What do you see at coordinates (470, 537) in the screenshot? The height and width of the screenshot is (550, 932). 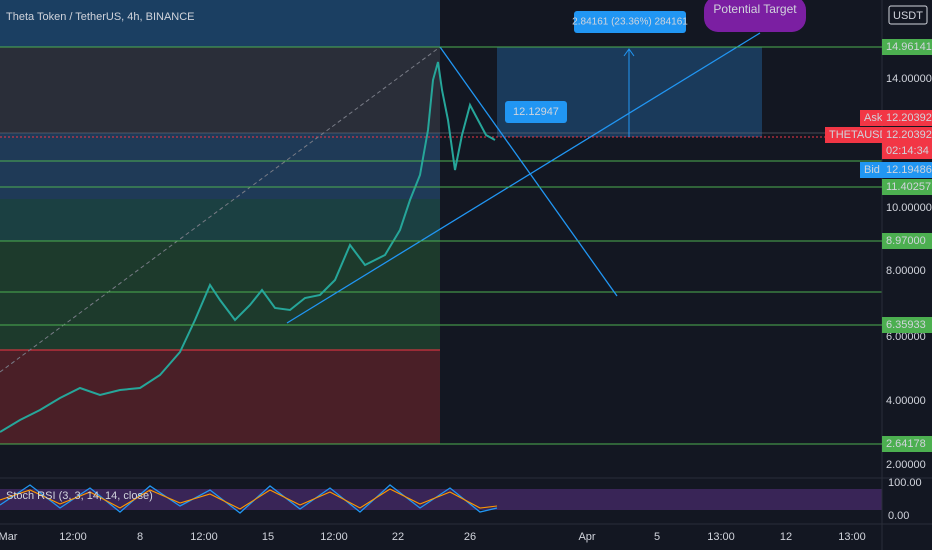 I see `time-tick-label: 26` at bounding box center [470, 537].